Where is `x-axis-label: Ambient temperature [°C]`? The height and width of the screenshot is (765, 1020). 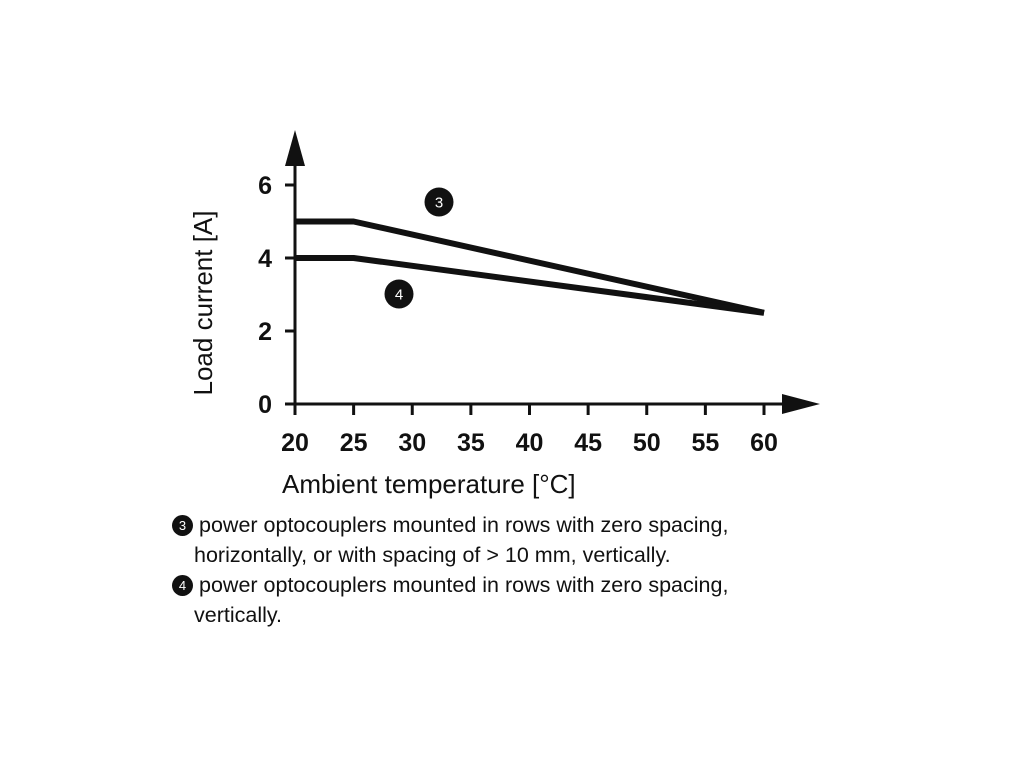 x-axis-label: Ambient temperature [°C] is located at coordinates (429, 484).